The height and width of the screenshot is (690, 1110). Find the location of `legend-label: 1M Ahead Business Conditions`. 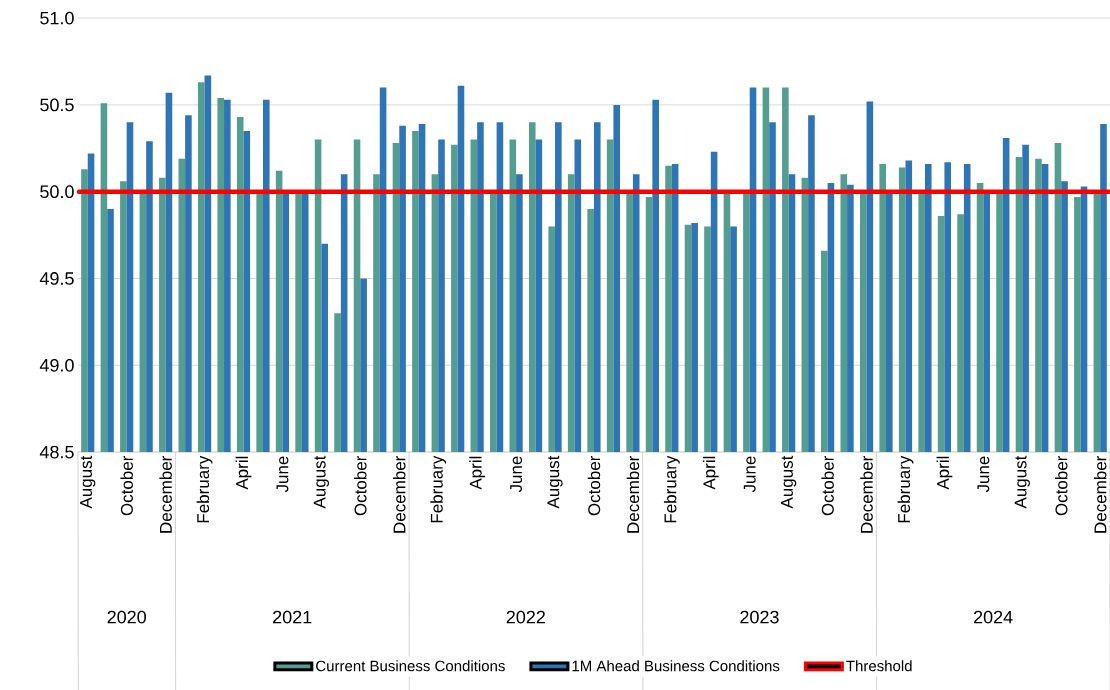

legend-label: 1M Ahead Business Conditions is located at coordinates (676, 666).